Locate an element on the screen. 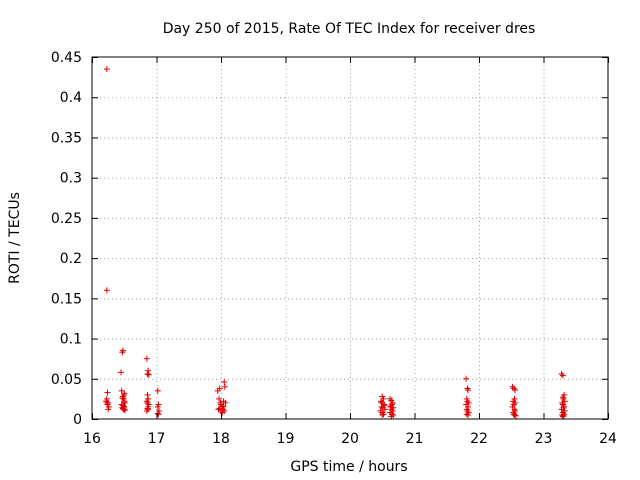 The image size is (640, 480). y-tick-label: 0.25 is located at coordinates (66, 219).